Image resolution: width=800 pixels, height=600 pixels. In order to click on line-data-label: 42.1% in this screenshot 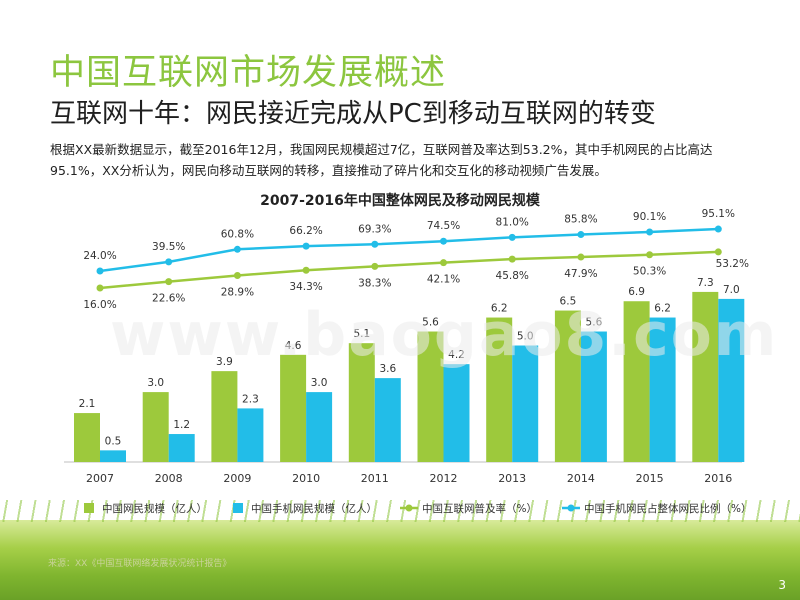, I will do `click(443, 280)`.